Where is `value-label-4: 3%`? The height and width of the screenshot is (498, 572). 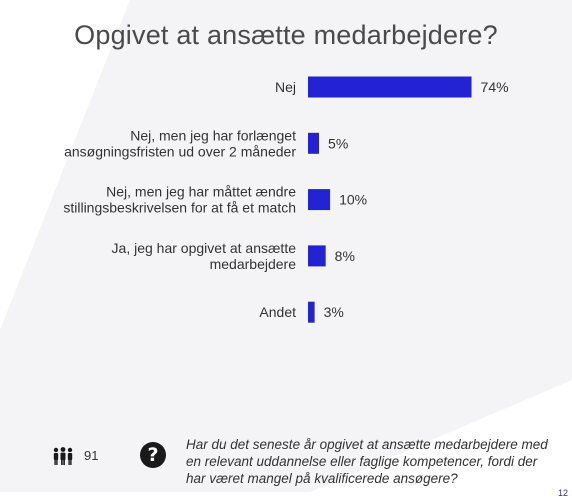
value-label-4: 3% is located at coordinates (334, 312).